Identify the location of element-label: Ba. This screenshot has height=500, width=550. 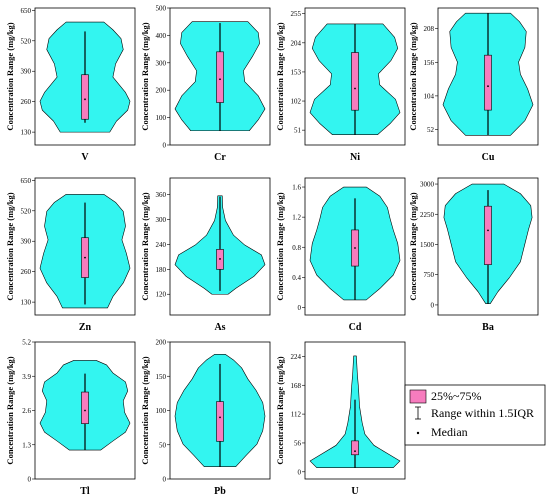
(488, 327).